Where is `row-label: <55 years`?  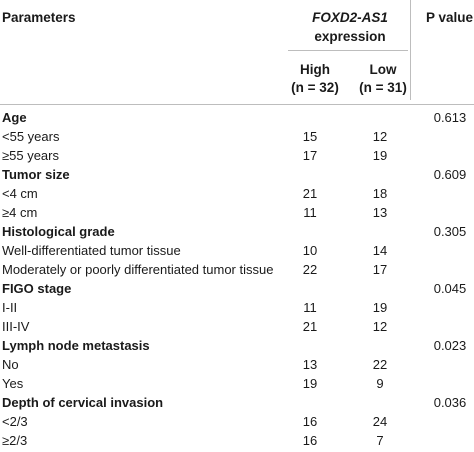
row-label: <55 years is located at coordinates (31, 136).